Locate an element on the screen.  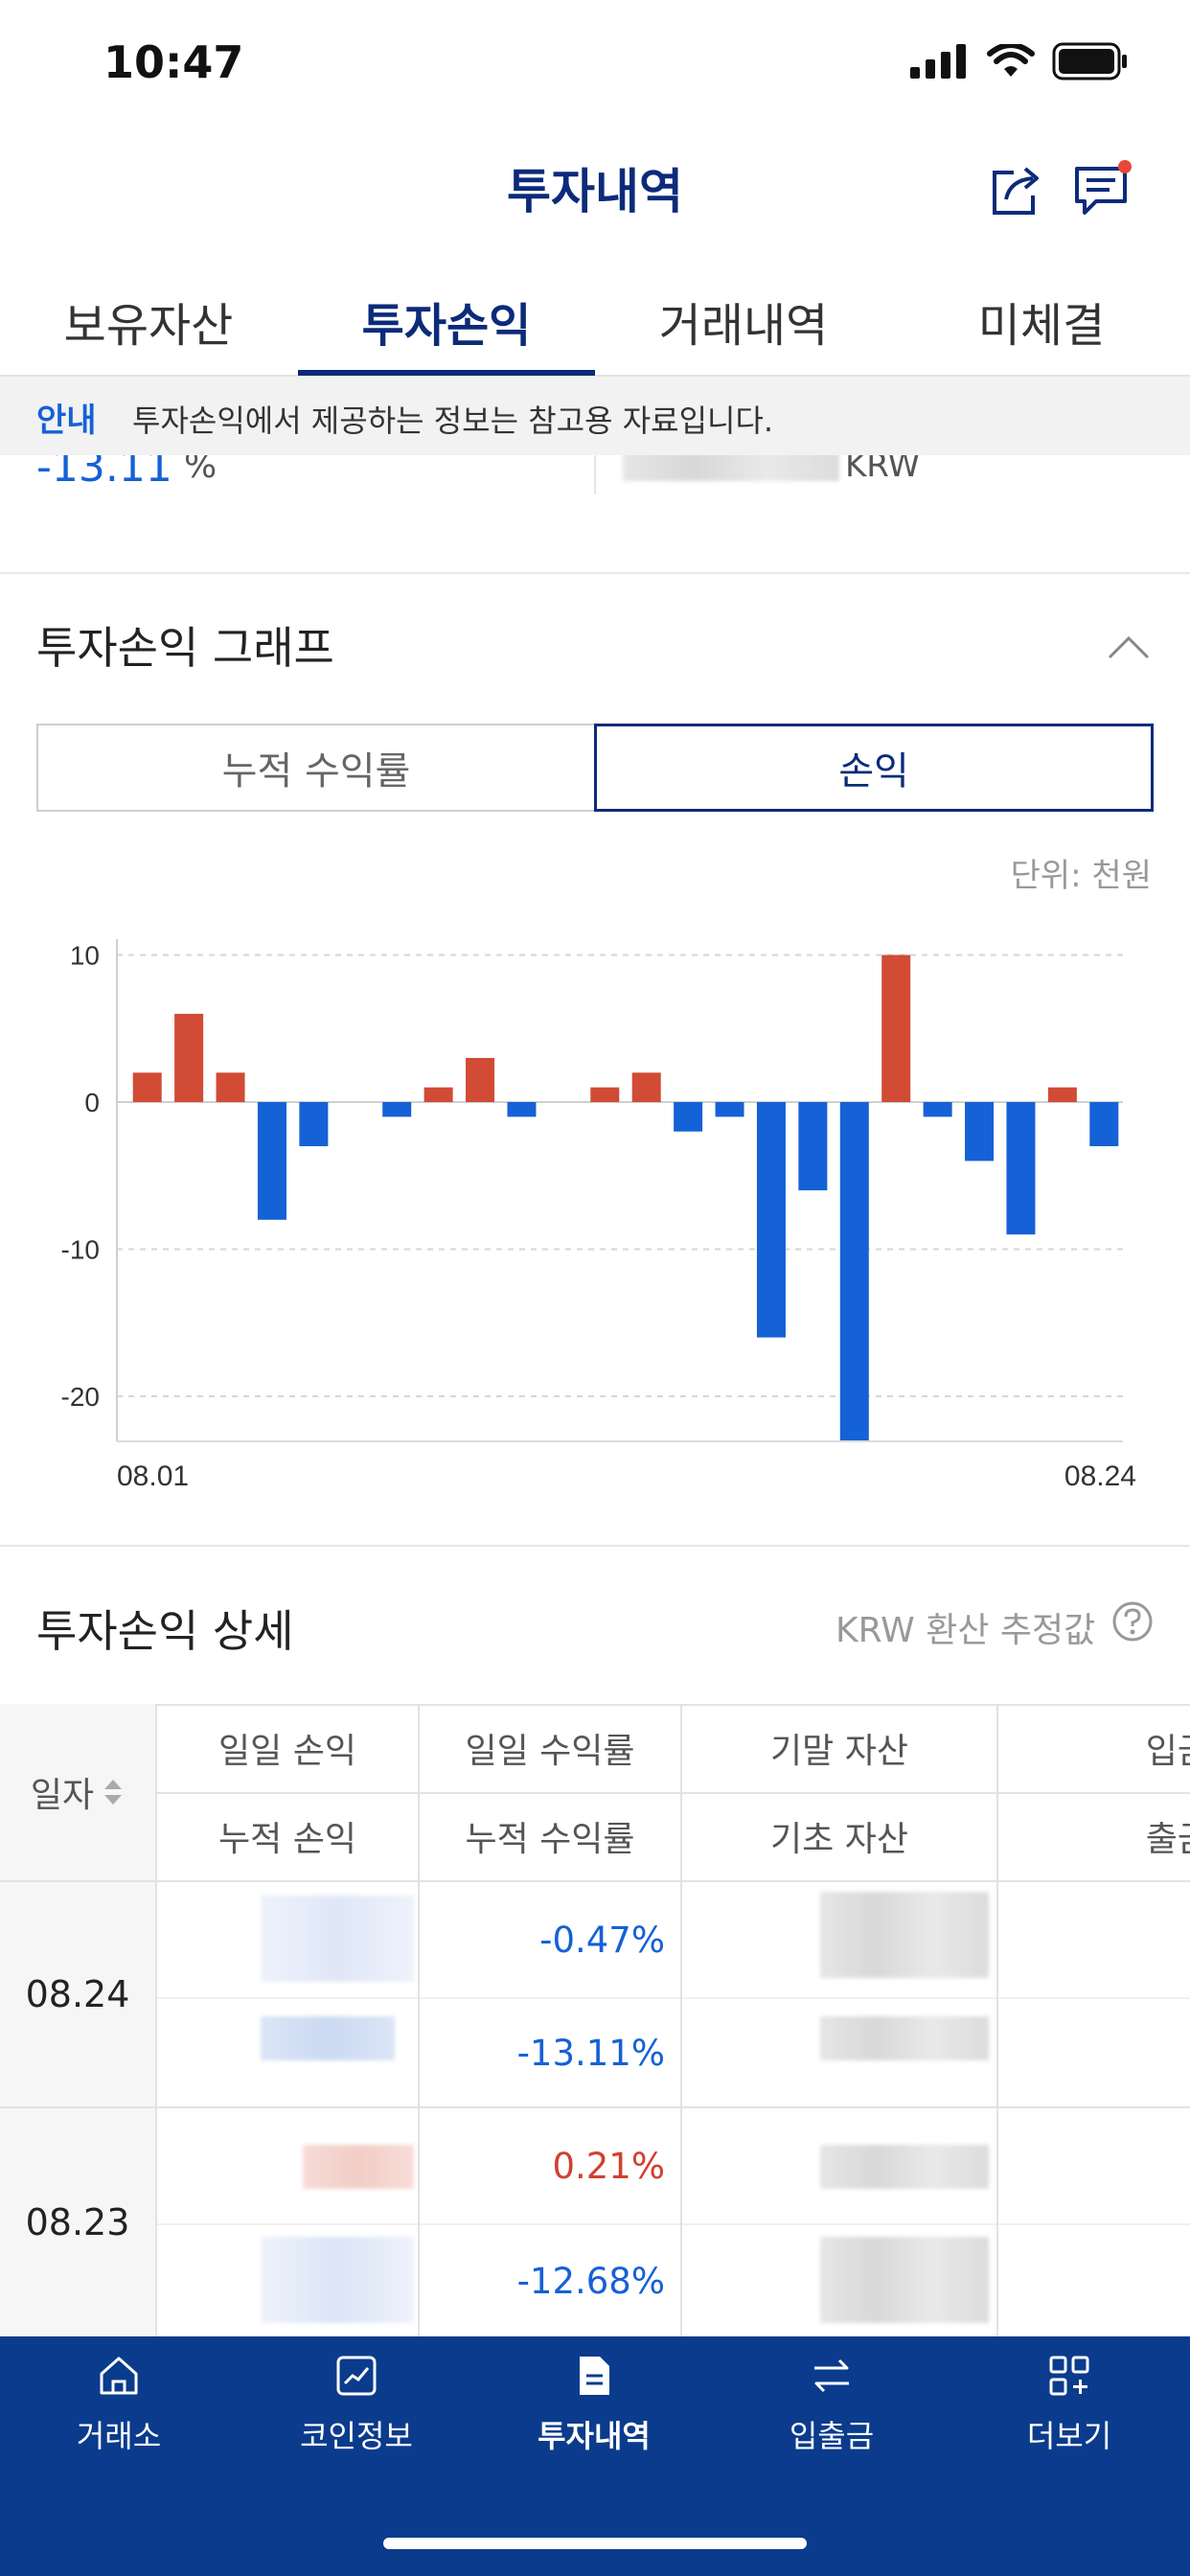
home-indicator is located at coordinates (595, 2543).